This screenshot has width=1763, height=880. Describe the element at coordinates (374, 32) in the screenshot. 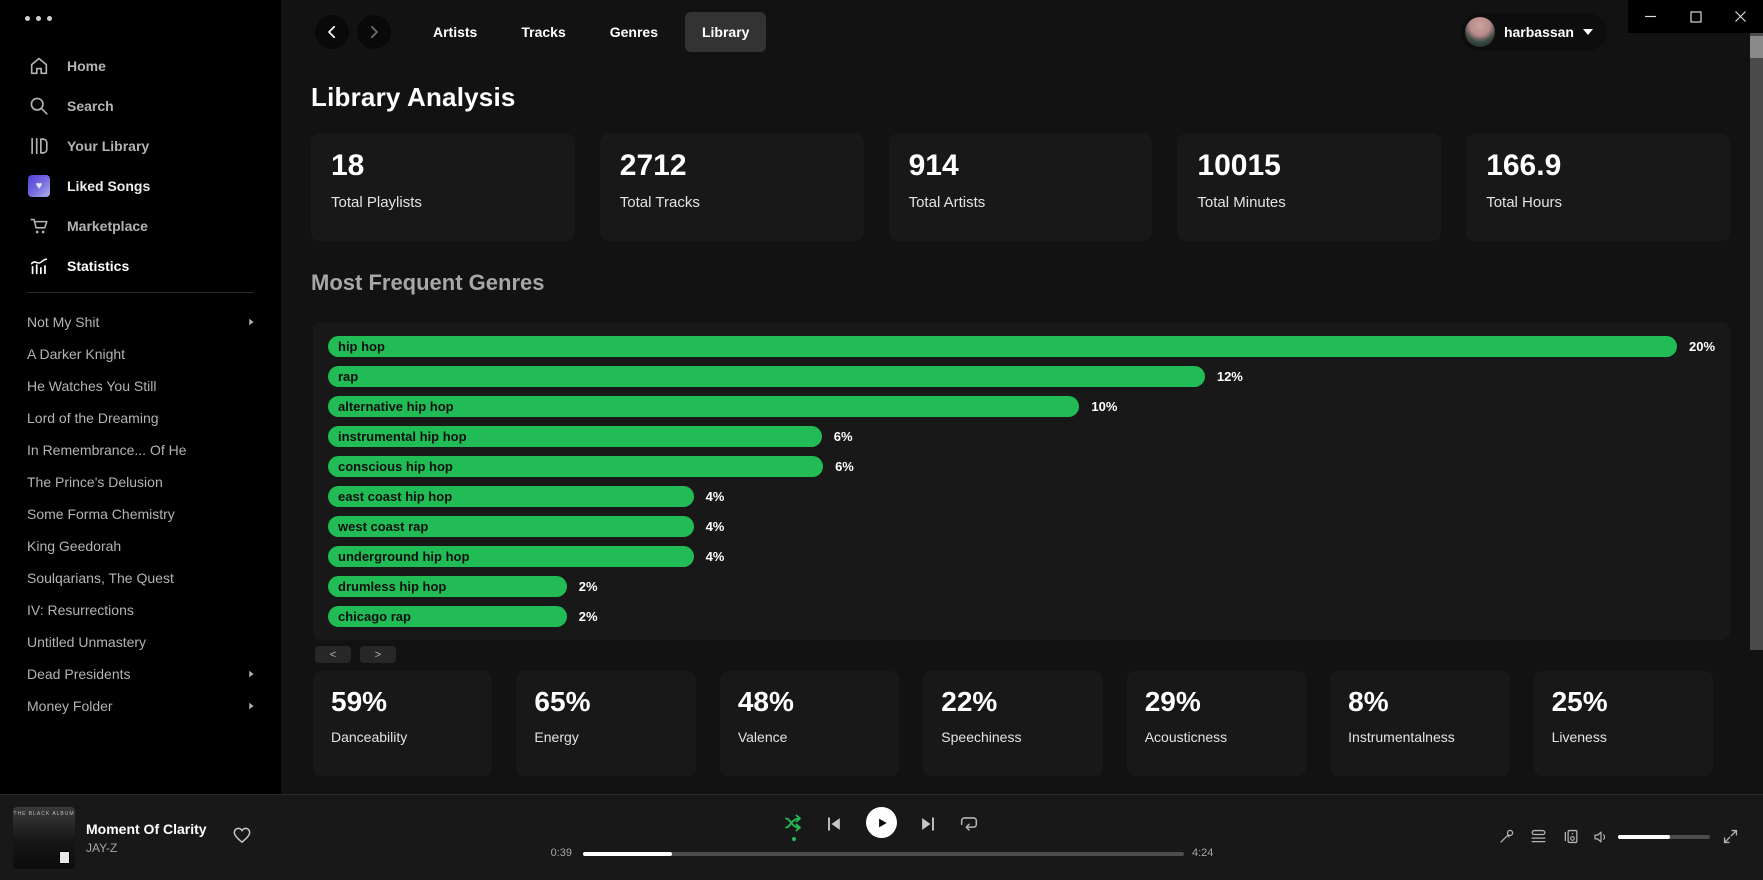

I see `nav-forward-button` at that location.